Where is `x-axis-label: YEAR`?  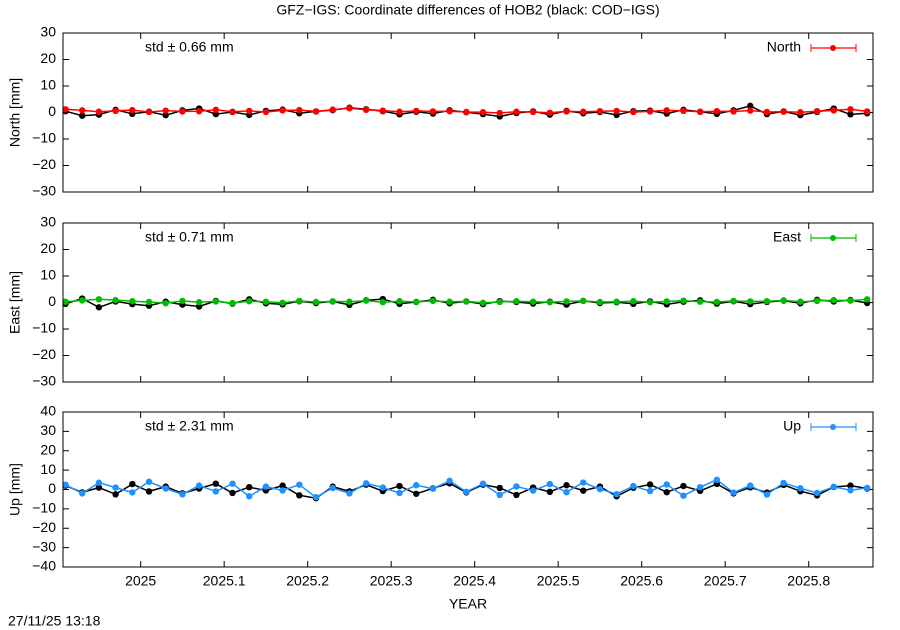 x-axis-label: YEAR is located at coordinates (468, 604).